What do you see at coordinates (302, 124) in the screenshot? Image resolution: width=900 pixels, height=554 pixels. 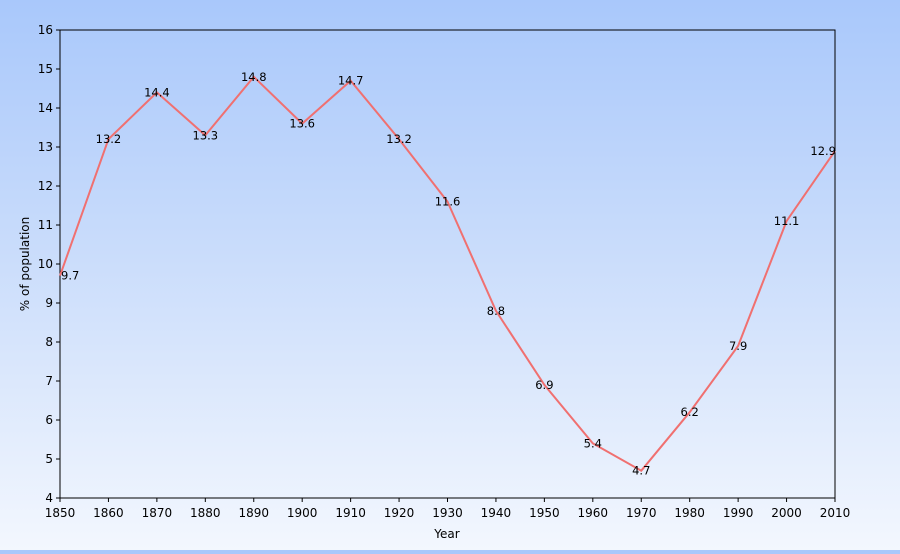 I see `data-label: 13.6` at bounding box center [302, 124].